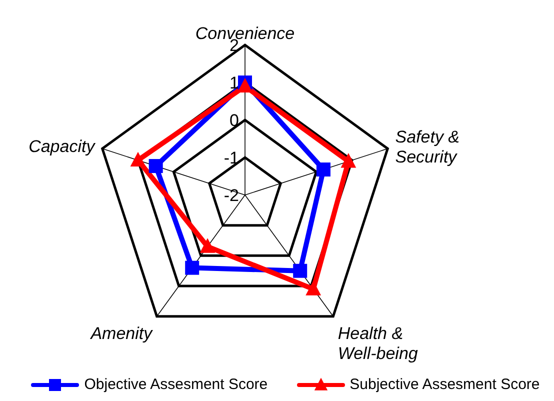  Describe the element at coordinates (378, 343) in the screenshot. I see `spoke-label: Health & Well-being` at that location.